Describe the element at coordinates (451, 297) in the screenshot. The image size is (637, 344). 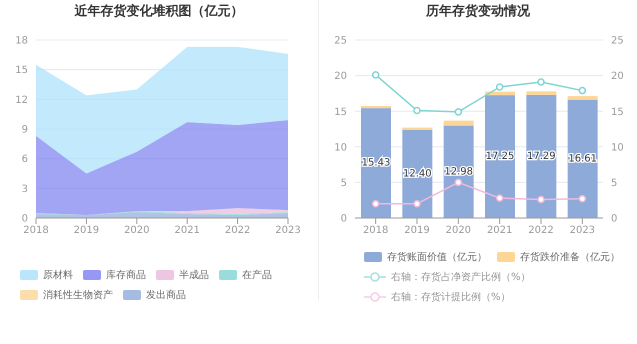
I see `legend-label: 右轴：存货计提比例（%）` at that location.